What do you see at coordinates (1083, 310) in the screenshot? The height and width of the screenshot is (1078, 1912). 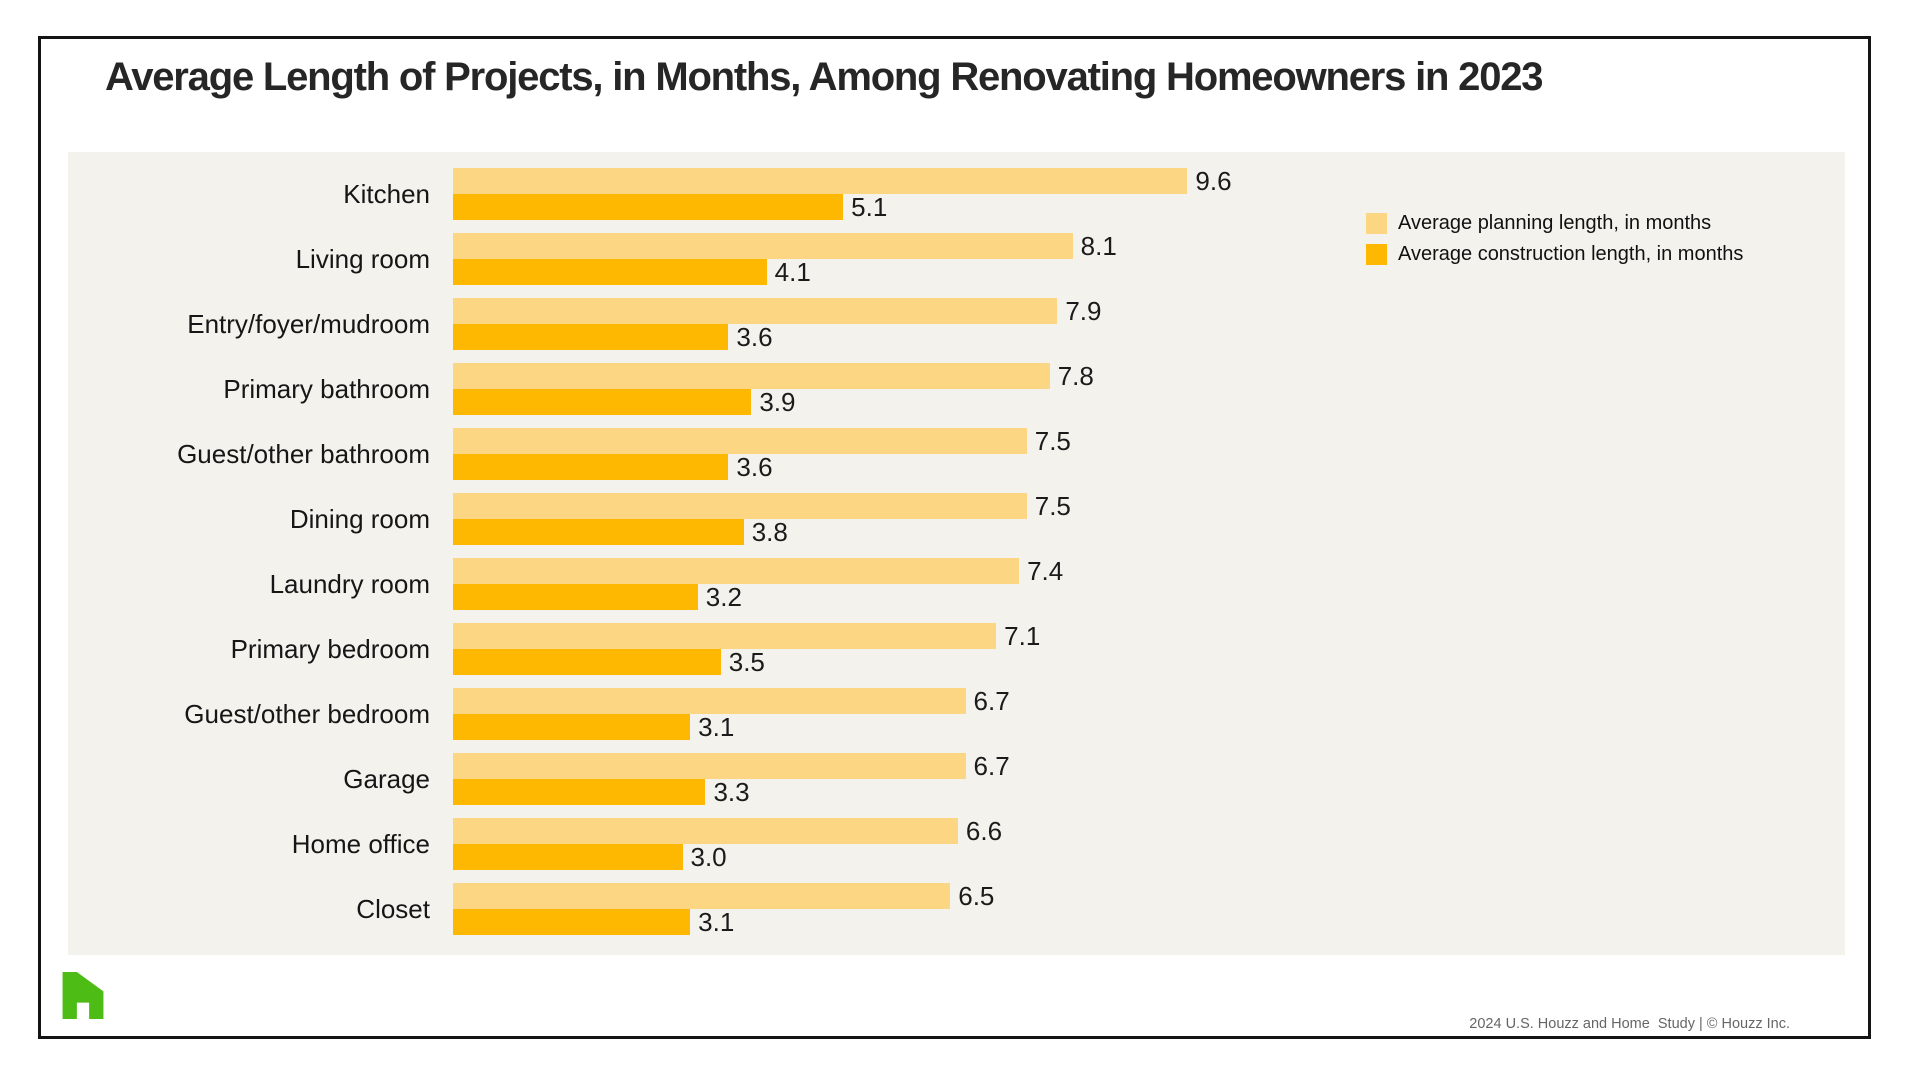 I see `value-label: 7.9` at bounding box center [1083, 310].